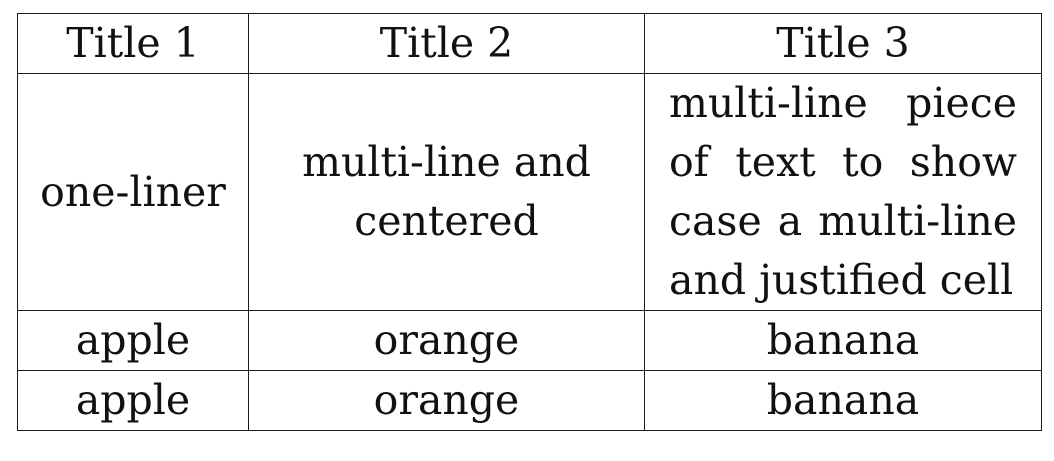 Image resolution: width=1054 pixels, height=461 pixels. Describe the element at coordinates (446, 162) in the screenshot. I see `cell-line: multi-line and` at that location.